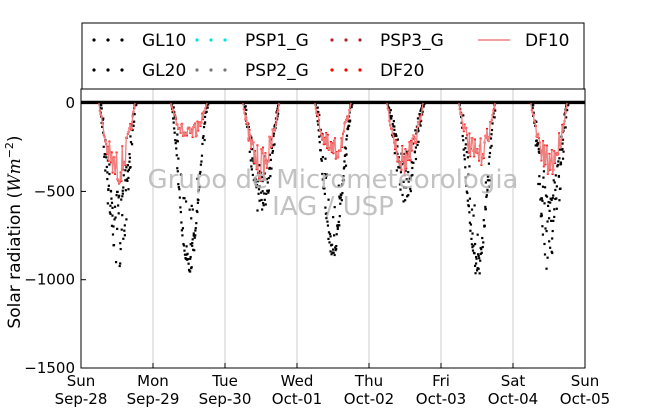 The width and height of the screenshot is (650, 409). I want to click on x-tick-label-date: Oct-05, so click(585, 399).